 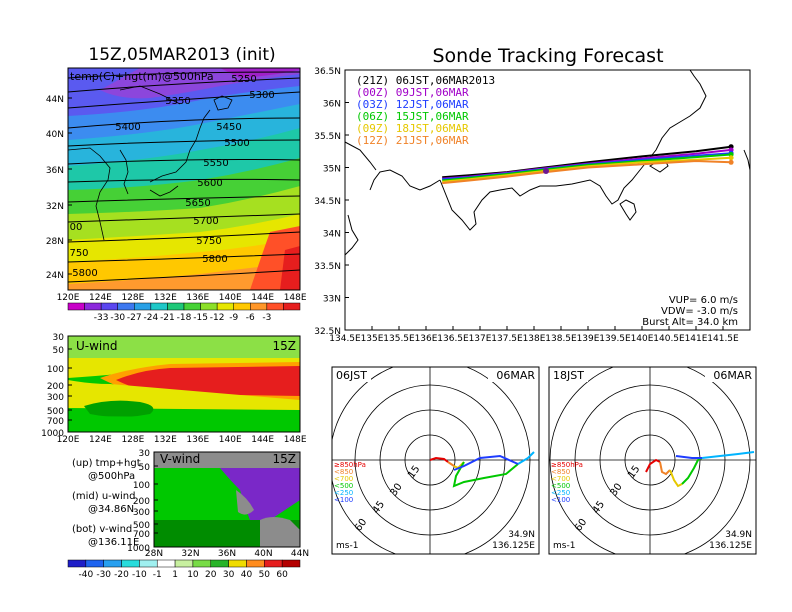 I want to click on wind-colorbar-boxes, so click(x=184, y=563).